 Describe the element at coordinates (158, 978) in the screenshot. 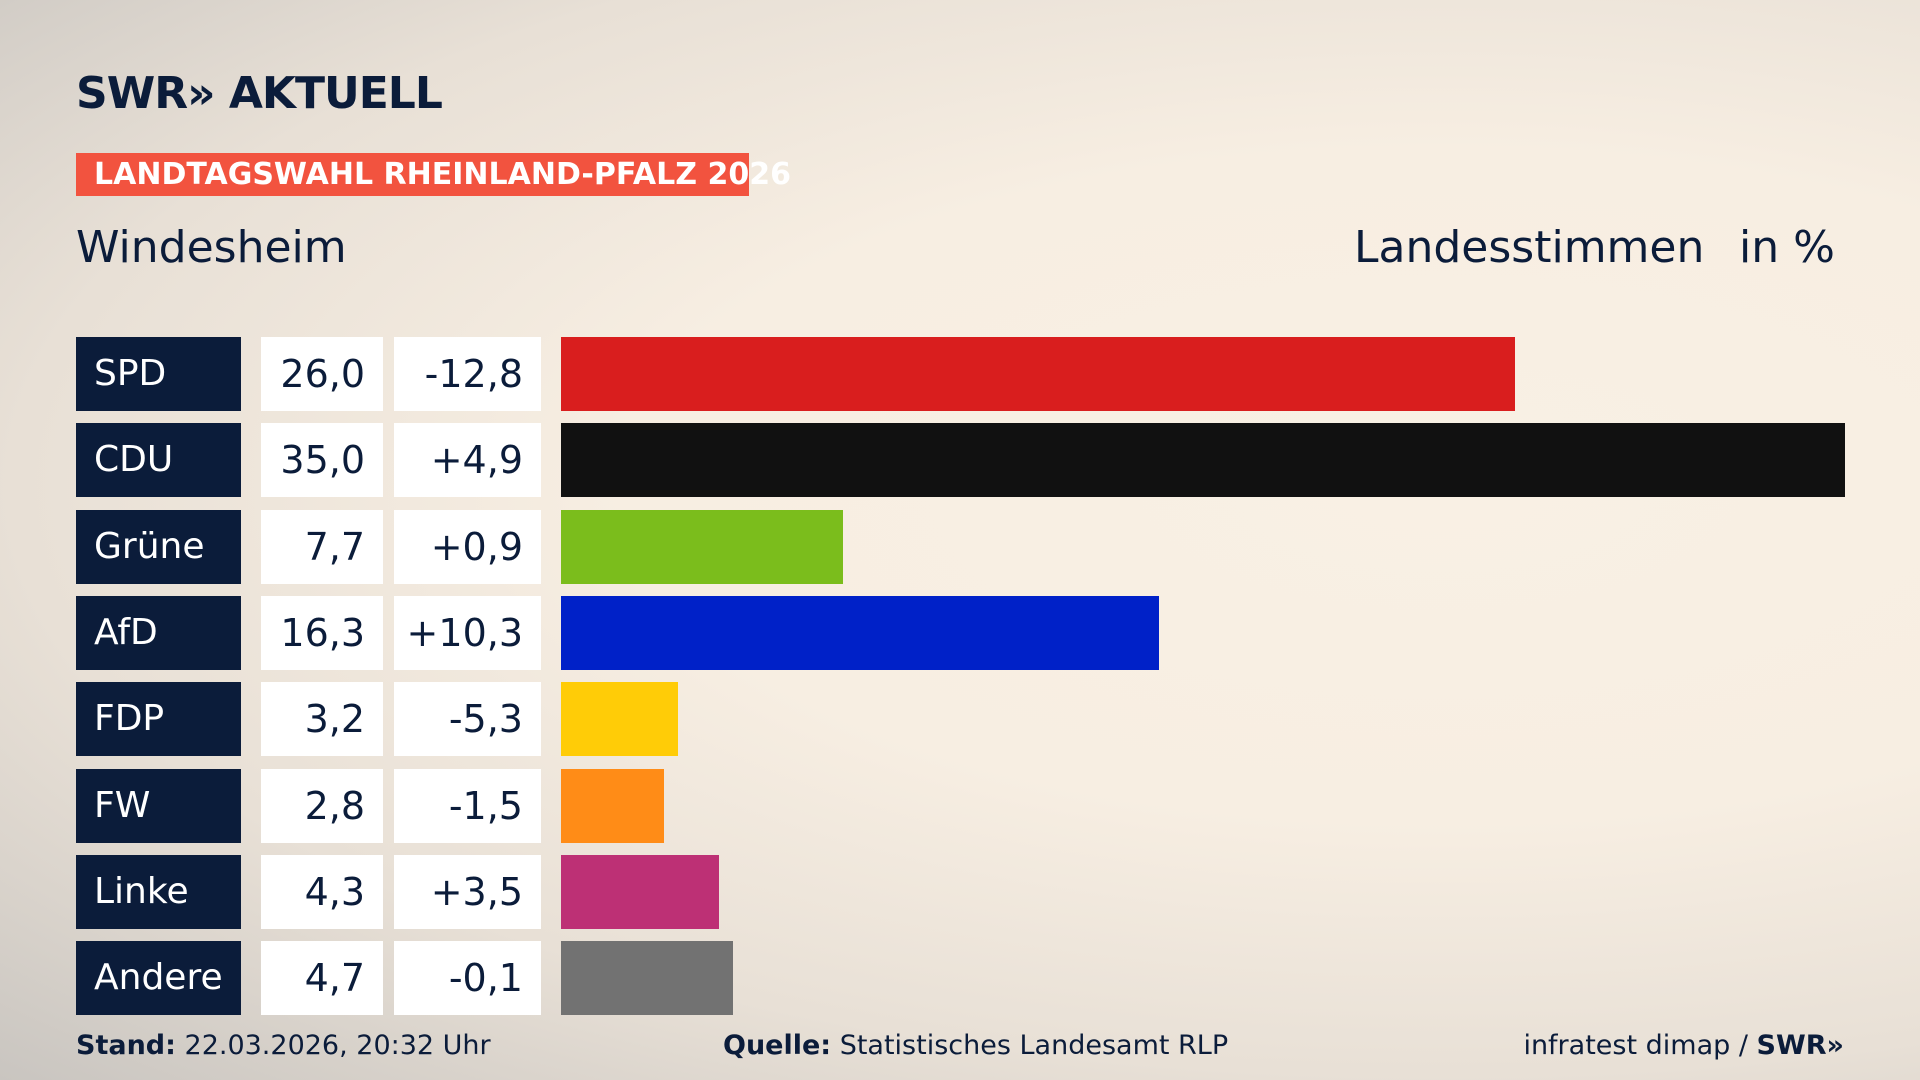

I see `party-label: Andere` at that location.